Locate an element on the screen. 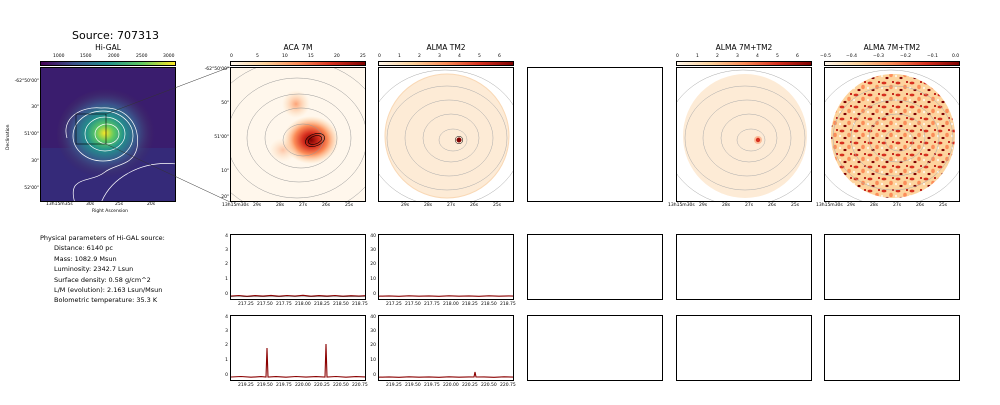 Image resolution: width=1000 pixels, height=405 pixels. aca-spectrum-2-plot is located at coordinates (298, 360).